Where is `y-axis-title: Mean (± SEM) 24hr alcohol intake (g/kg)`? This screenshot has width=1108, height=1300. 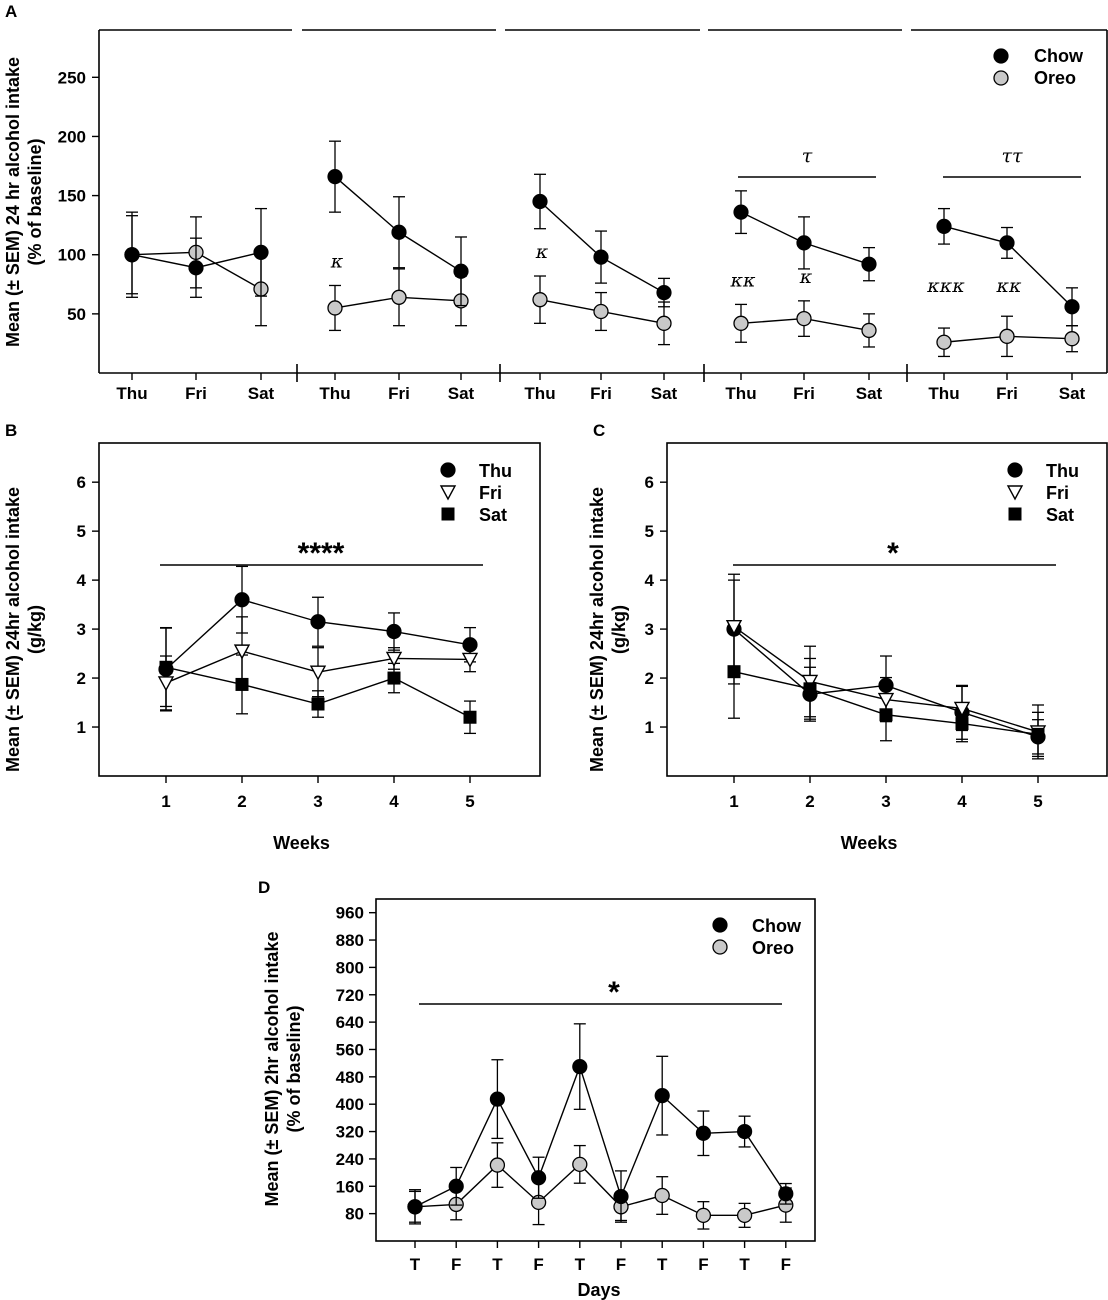
y-axis-title: Mean (± SEM) 24hr alcohol intake (g/kg) is located at coordinates (608, 629).